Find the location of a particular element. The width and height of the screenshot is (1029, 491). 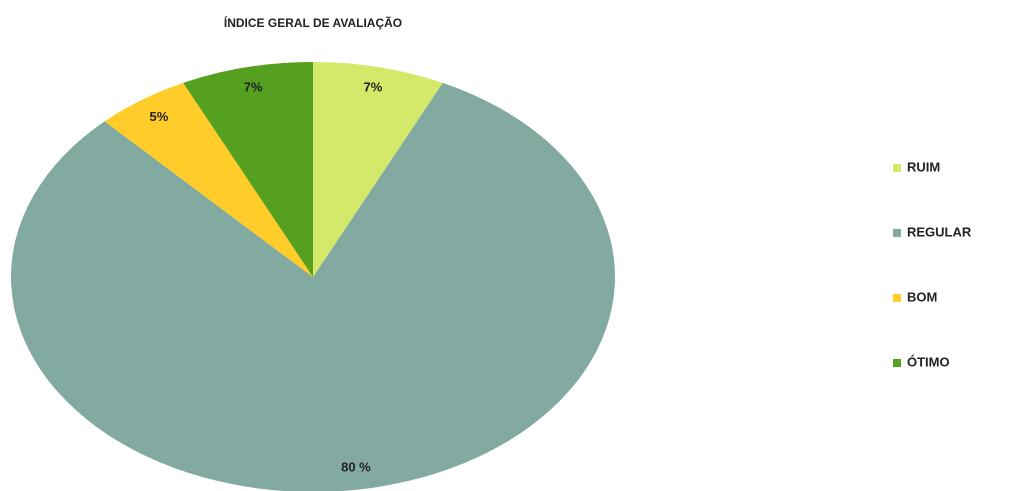

legend-label: BOM is located at coordinates (922, 296).